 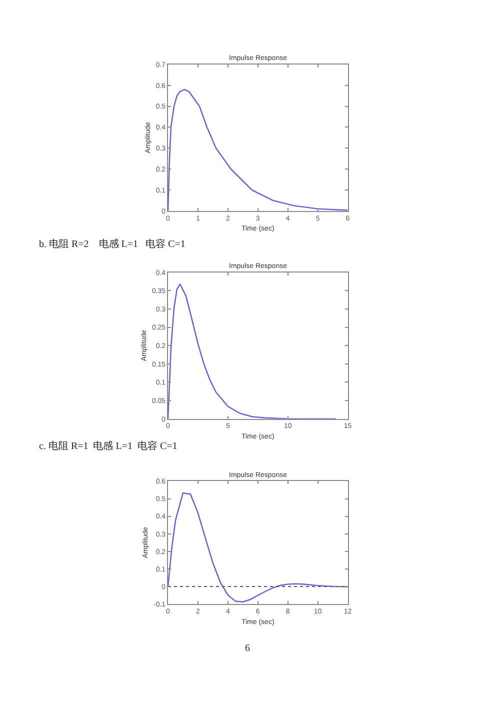 What do you see at coordinates (108, 446) in the screenshot?
I see `chart-subtitle: c. 电阻 R=1 电感 L=1 电容 C=1` at bounding box center [108, 446].